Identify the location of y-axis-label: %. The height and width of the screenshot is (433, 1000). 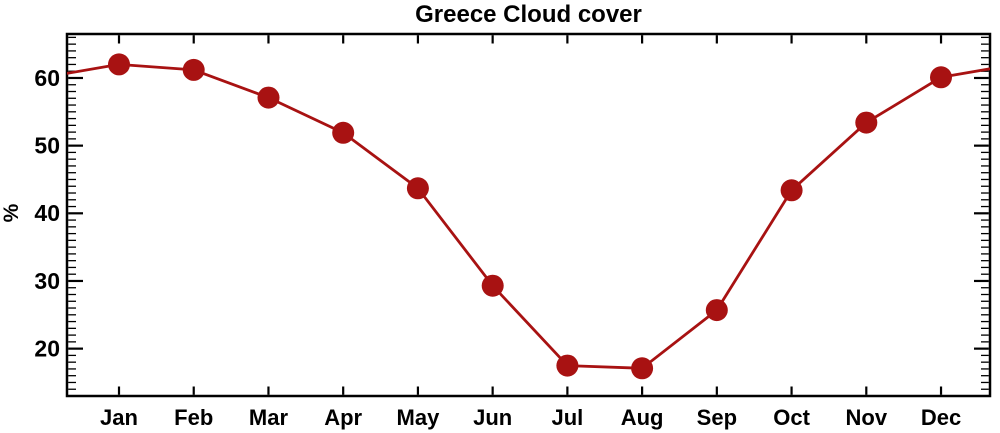
(11, 213).